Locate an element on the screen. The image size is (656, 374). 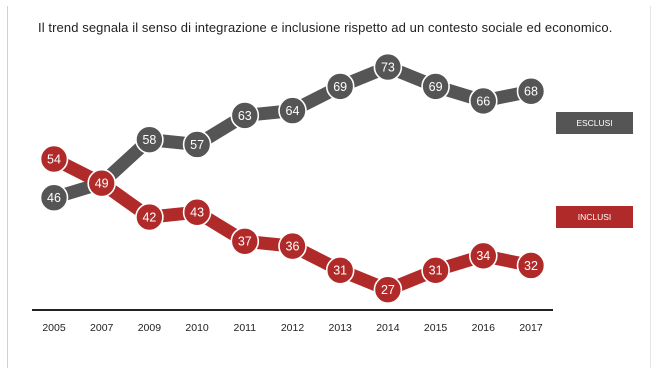
point-inclusi-2013 is located at coordinates (340, 270).